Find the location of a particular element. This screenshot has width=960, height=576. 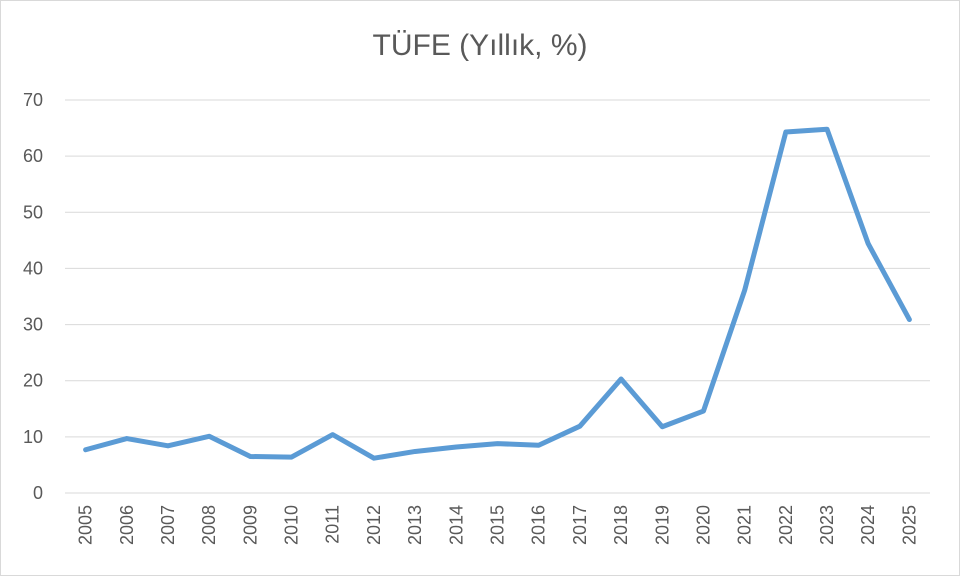

y-tick-label: 30 is located at coordinates (33, 325).